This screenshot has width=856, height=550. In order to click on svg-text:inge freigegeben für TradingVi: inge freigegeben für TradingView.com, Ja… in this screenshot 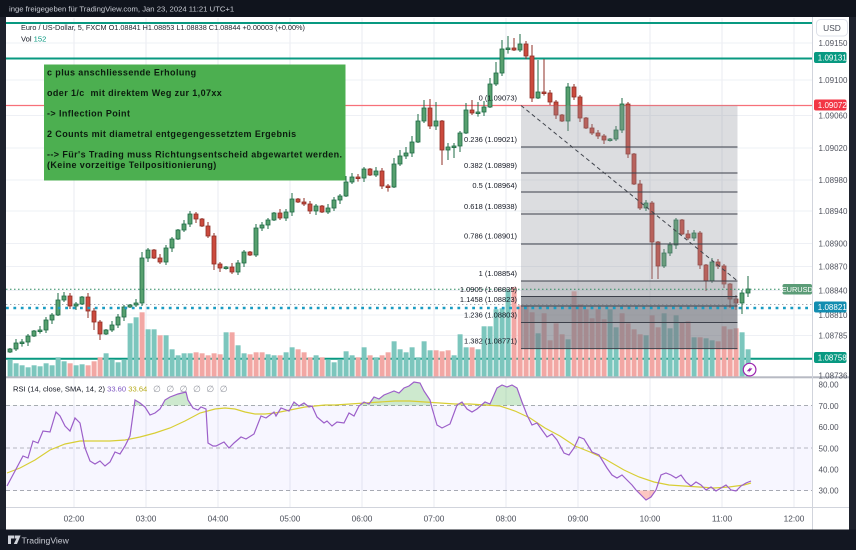, I will do `click(121, 9)`.